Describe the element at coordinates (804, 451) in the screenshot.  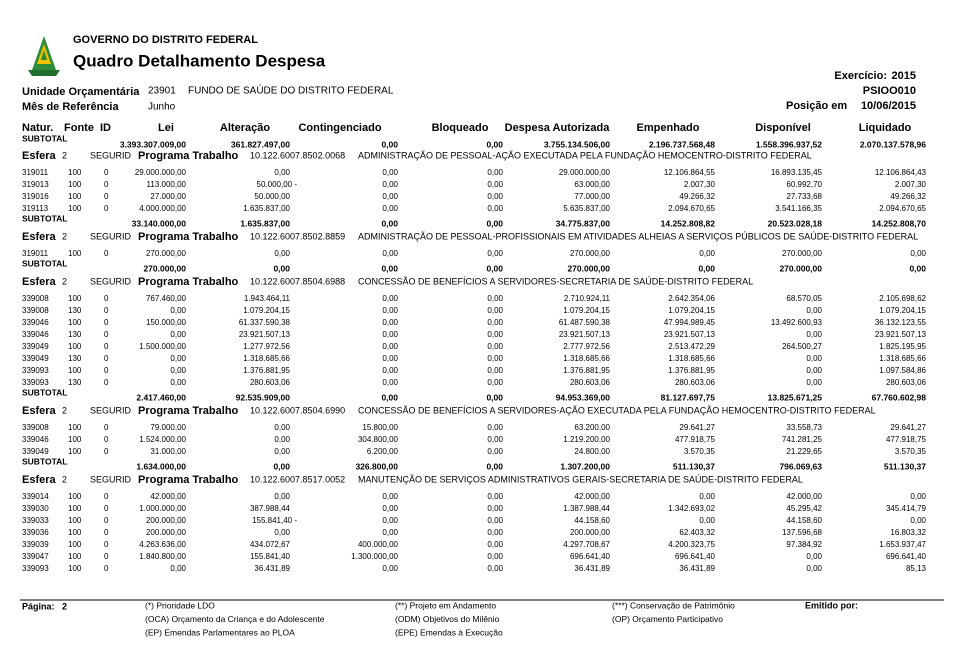
I see `amount: 21.229,65` at that location.